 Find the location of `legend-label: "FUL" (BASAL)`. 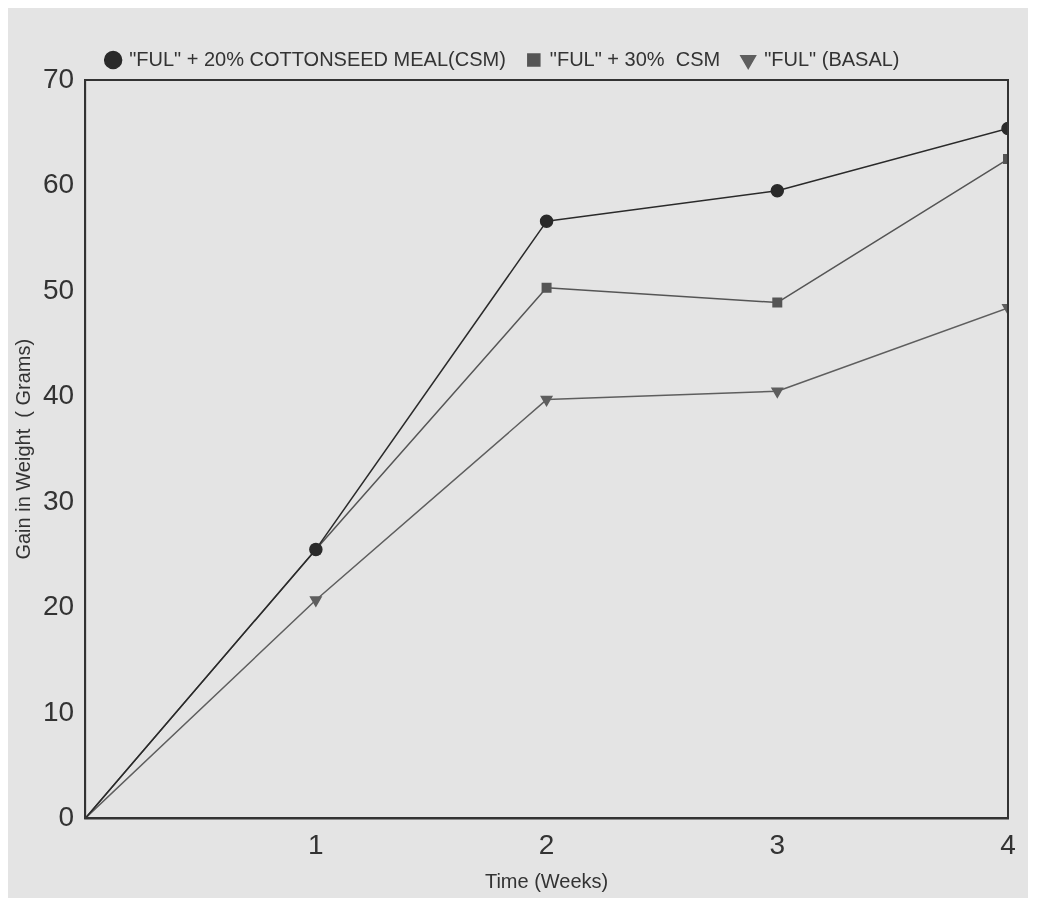

legend-label: "FUL" (BASAL) is located at coordinates (832, 58).